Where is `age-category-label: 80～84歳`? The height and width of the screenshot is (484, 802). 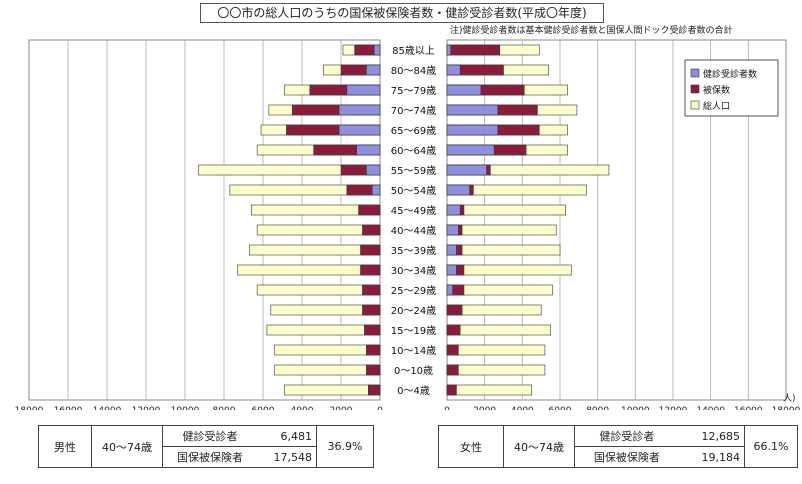 age-category-label: 80～84歳 is located at coordinates (413, 71).